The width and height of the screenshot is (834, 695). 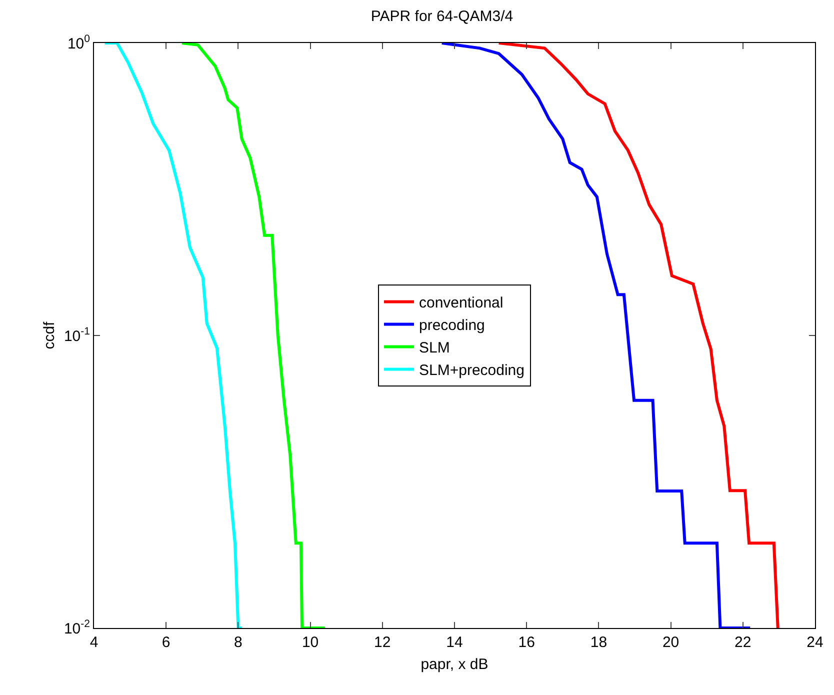 What do you see at coordinates (77, 335) in the screenshot?
I see `y-tick-label: 10$^{-1}$` at bounding box center [77, 335].